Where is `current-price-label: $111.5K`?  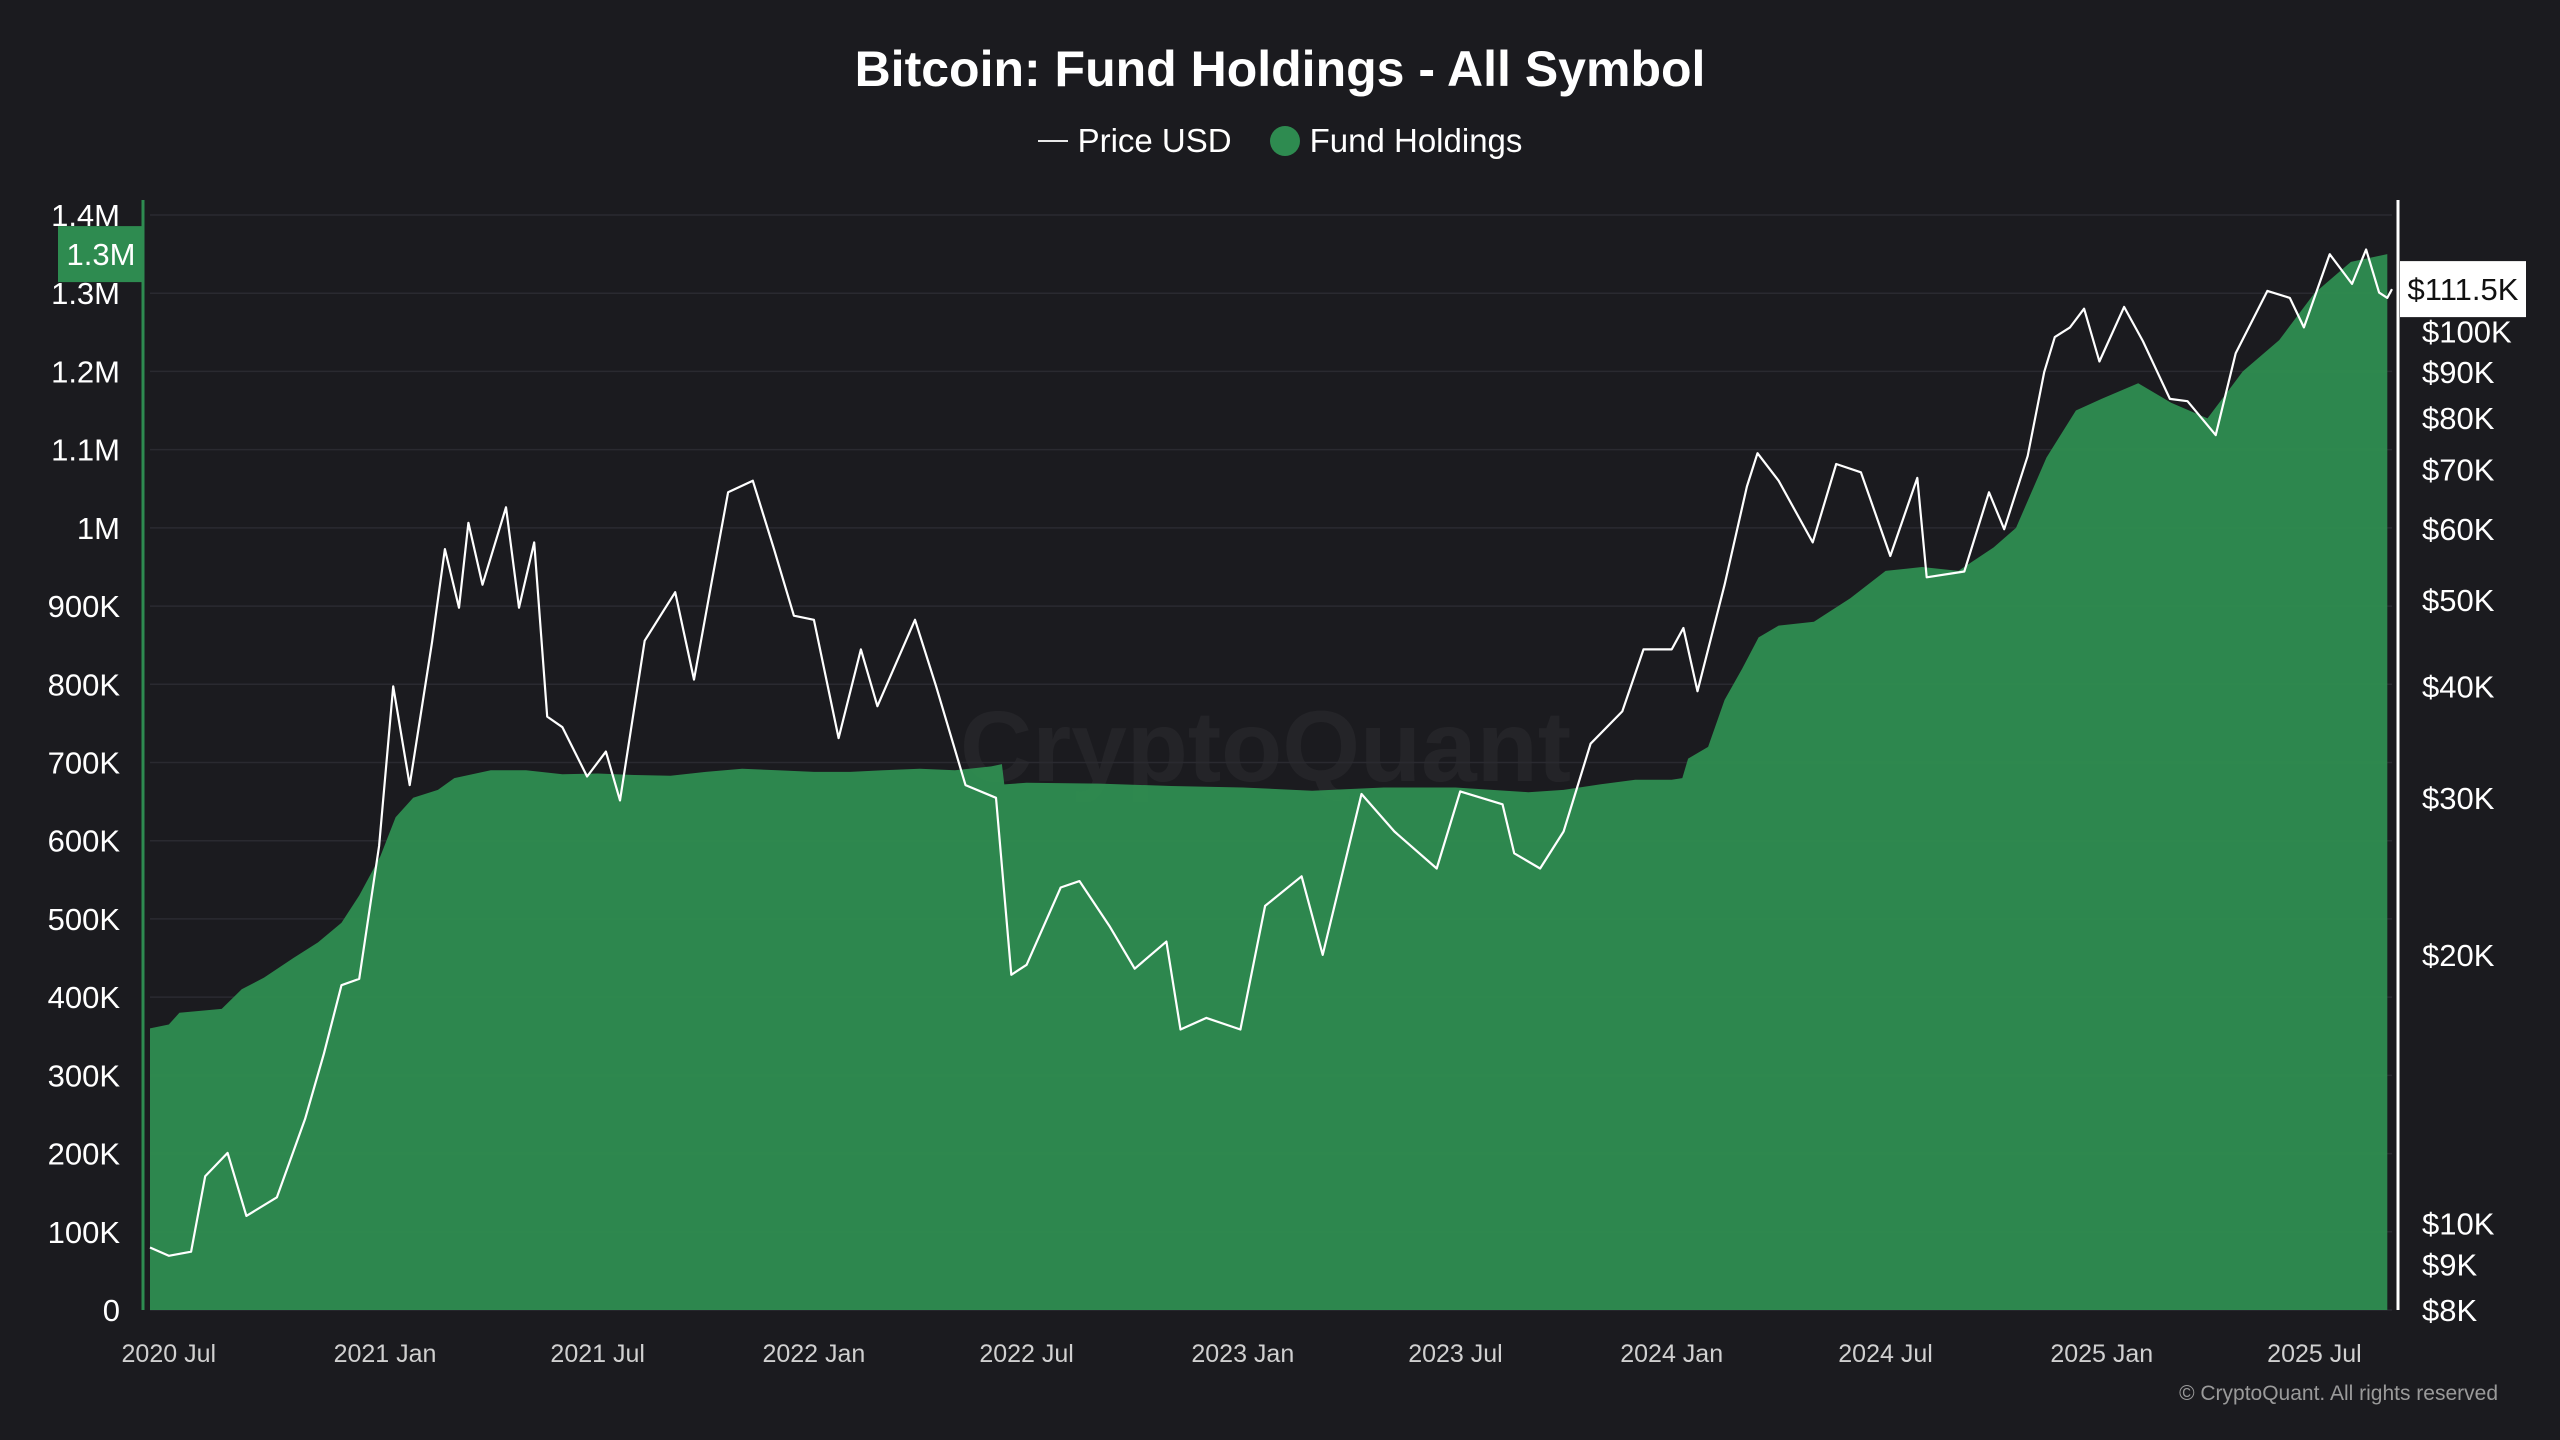
current-price-label: $111.5K is located at coordinates (2463, 289).